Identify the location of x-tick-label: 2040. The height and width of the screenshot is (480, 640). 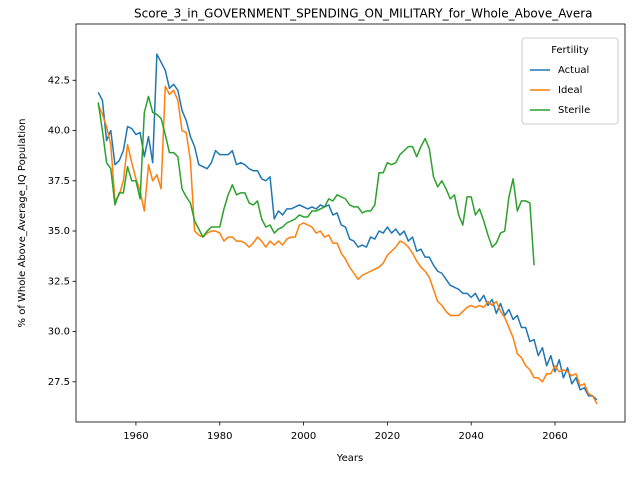
(470, 436).